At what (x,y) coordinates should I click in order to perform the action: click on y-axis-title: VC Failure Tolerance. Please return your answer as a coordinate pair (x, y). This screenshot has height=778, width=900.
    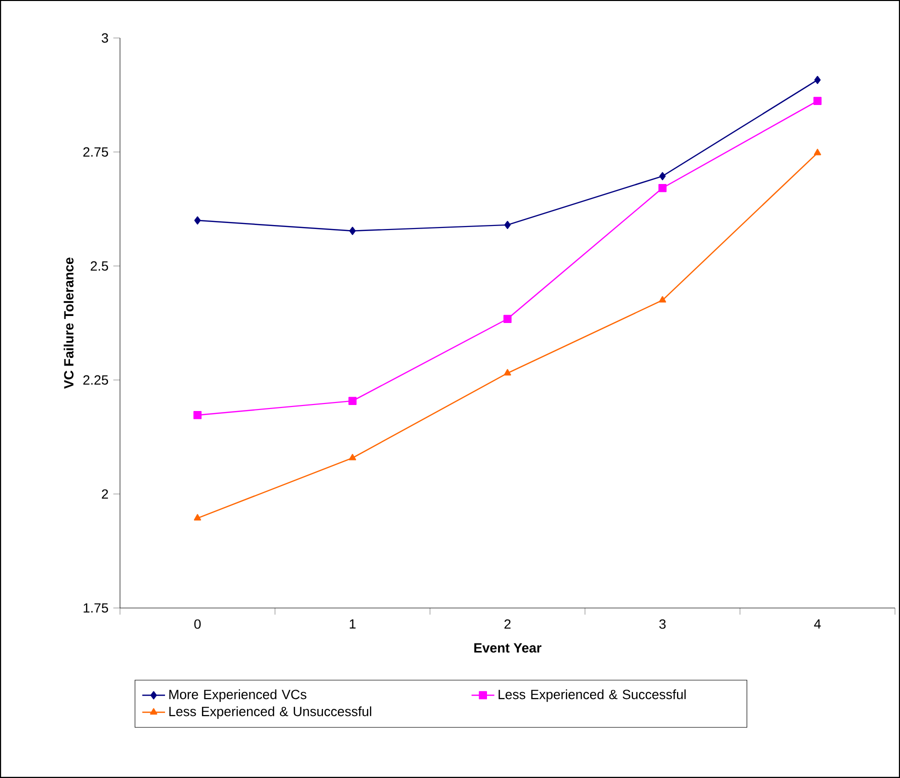
    Looking at the image, I should click on (69, 323).